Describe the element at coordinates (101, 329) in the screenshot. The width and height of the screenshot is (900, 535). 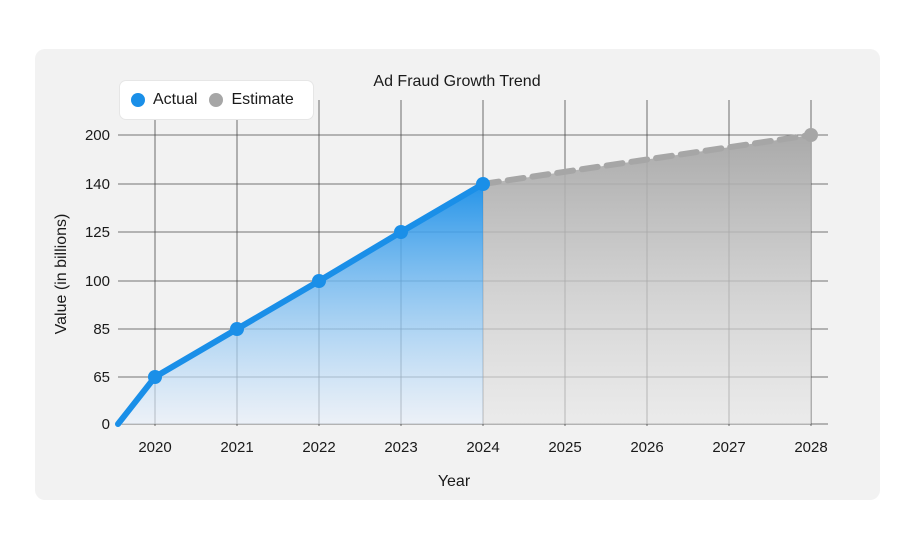
I see `y-tick-85: 85` at that location.